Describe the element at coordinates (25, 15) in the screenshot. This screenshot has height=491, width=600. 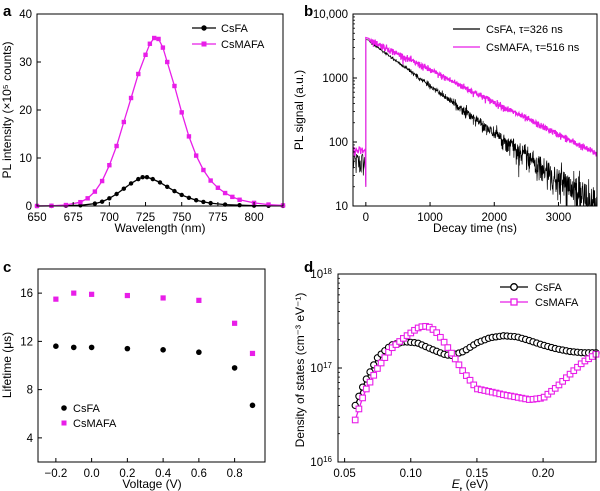
I see `panel-a-y-tick-label: 40` at that location.